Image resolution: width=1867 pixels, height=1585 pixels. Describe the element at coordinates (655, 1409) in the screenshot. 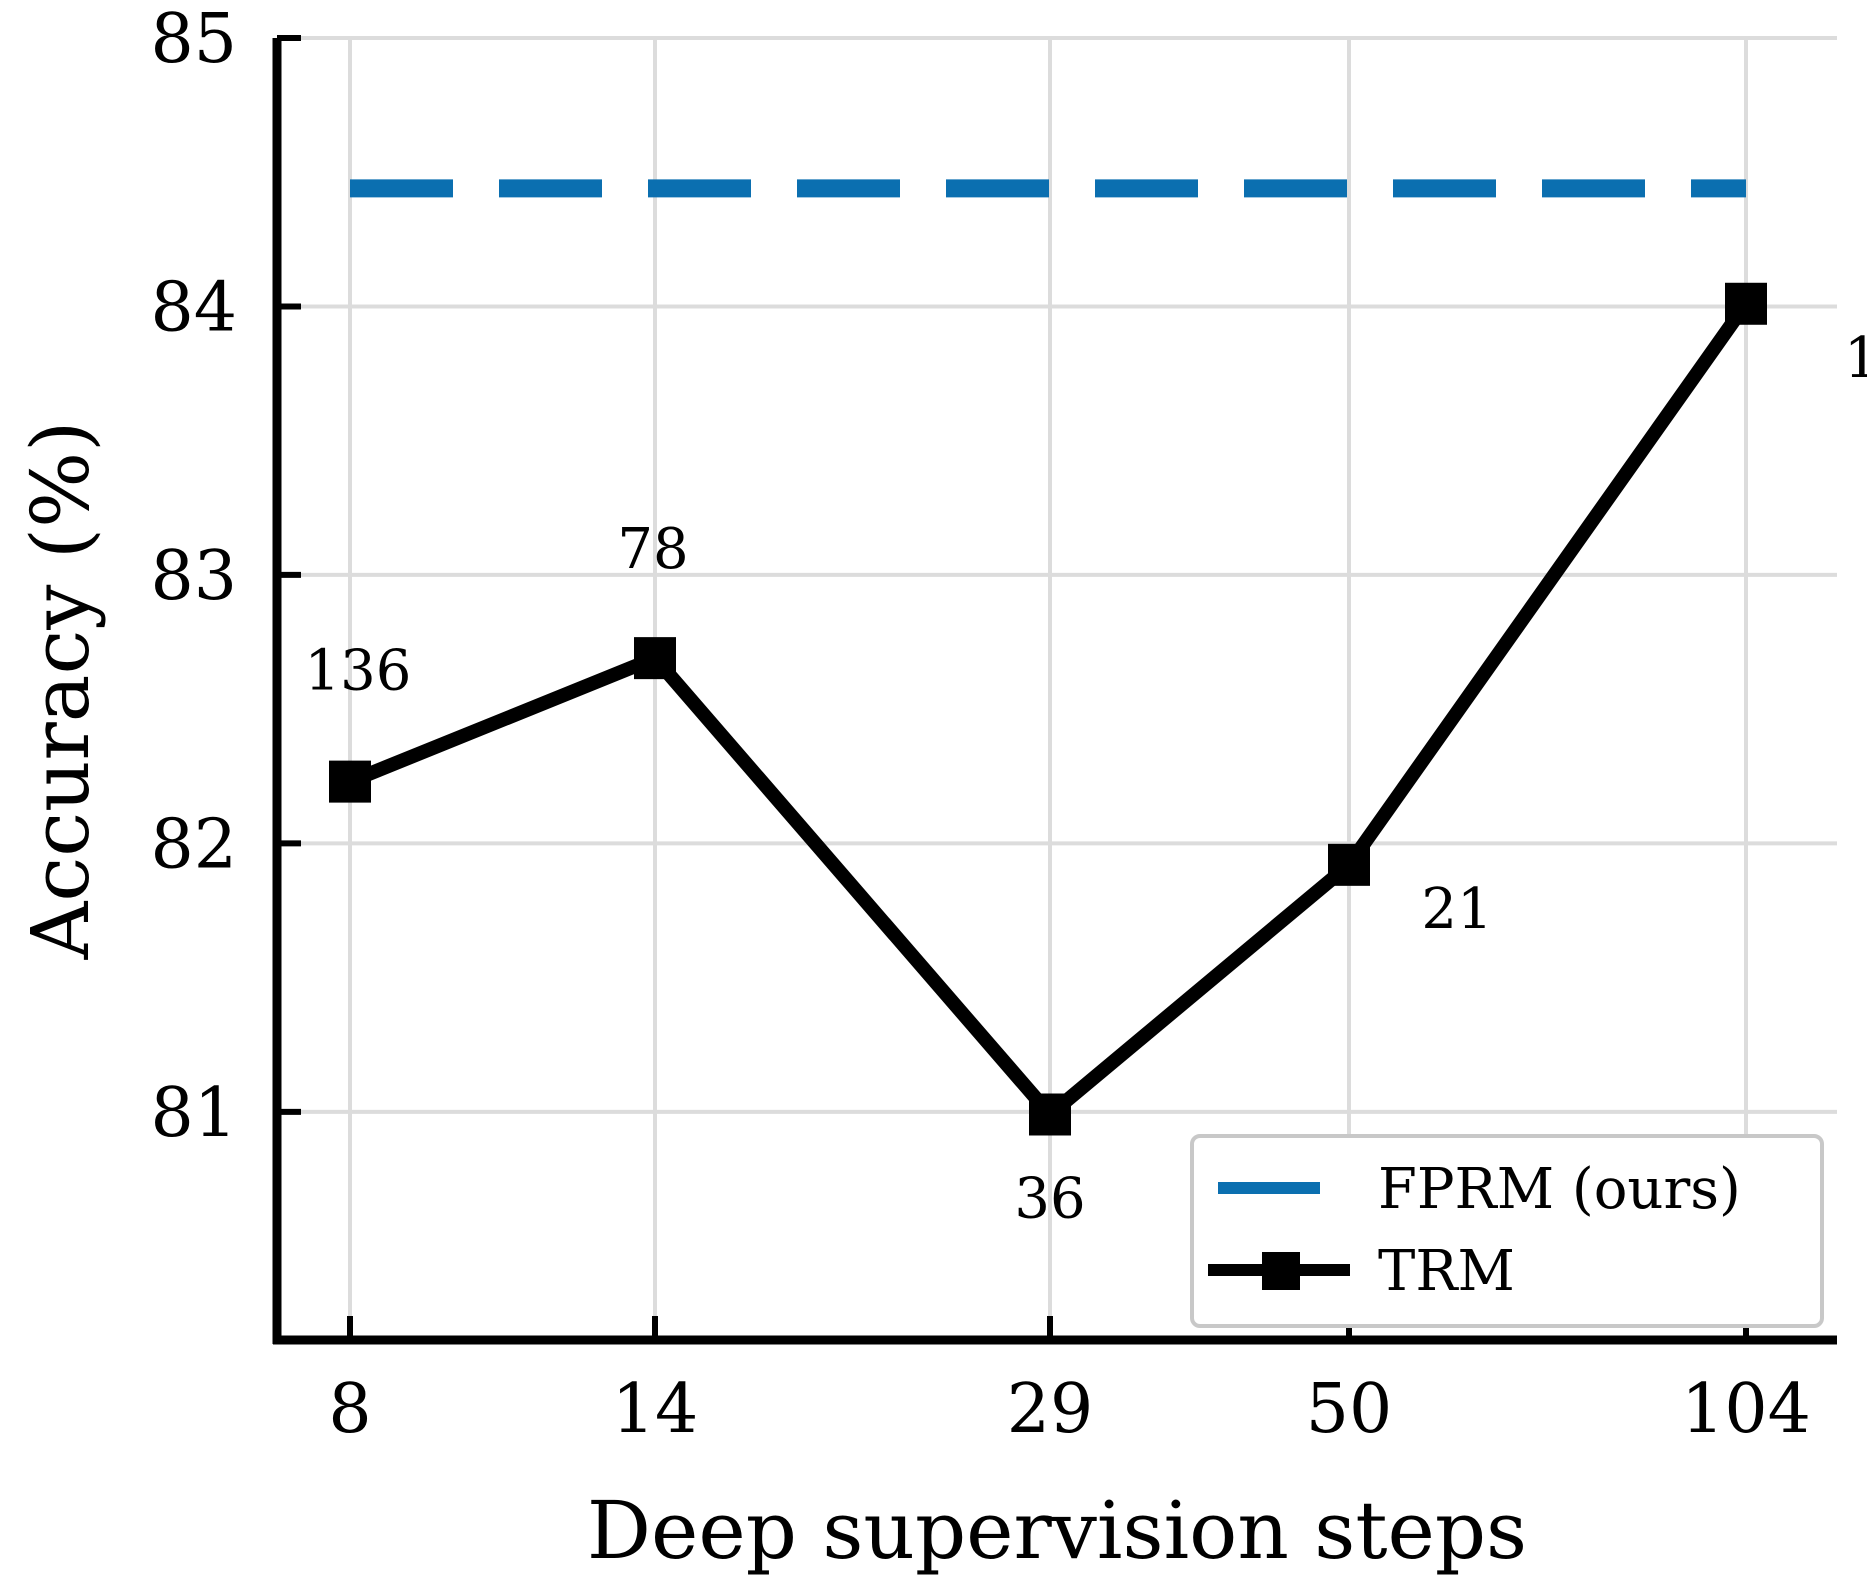

I see `x-tick-label: 14` at that location.